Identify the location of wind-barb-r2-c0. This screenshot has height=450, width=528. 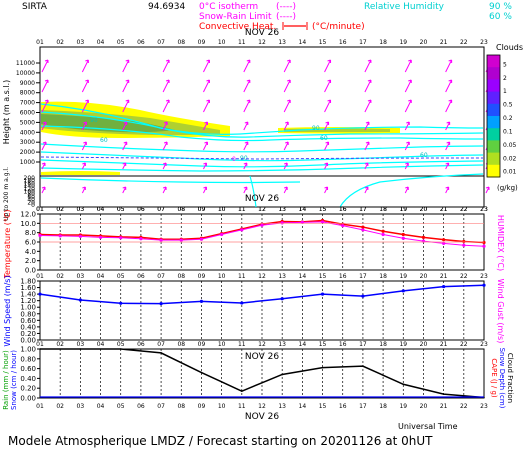
(45, 106).